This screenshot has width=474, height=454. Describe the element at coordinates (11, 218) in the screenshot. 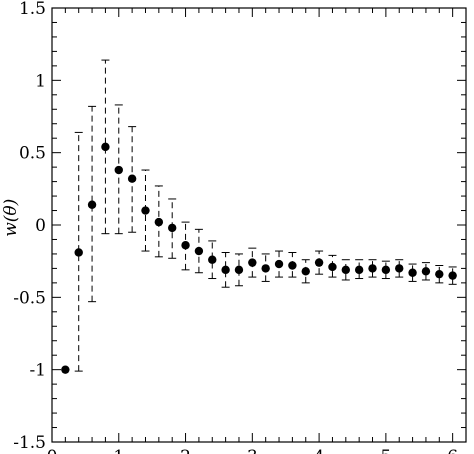

I see `y-axis-label: w(θ)` at that location.